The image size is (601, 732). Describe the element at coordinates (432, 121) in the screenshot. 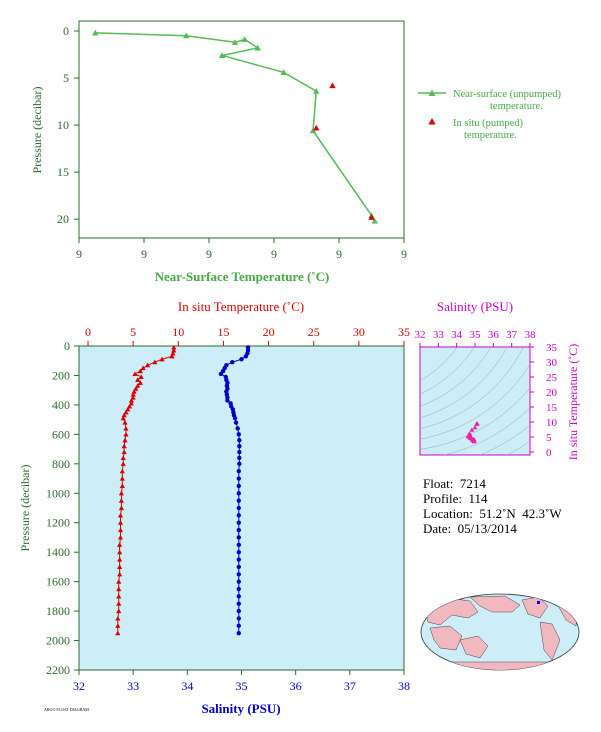

I see `legend-marker-in-situ` at that location.